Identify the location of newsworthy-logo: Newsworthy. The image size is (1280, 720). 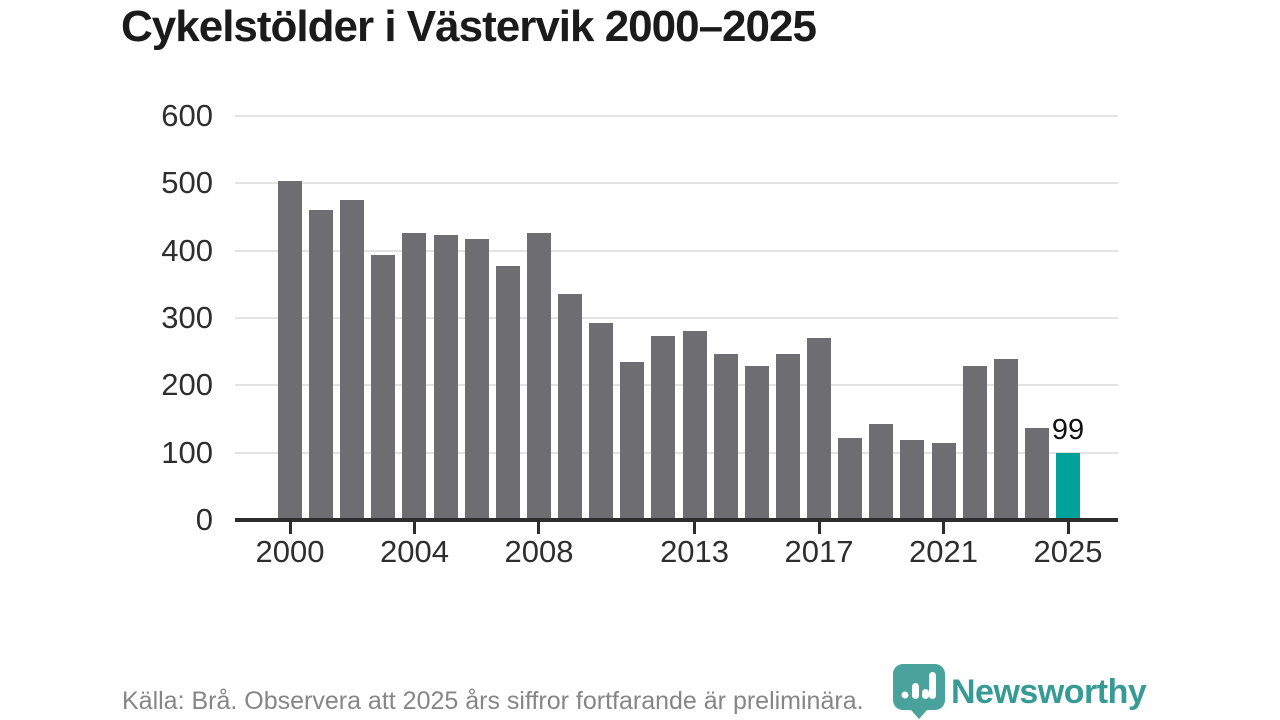
(1020, 692).